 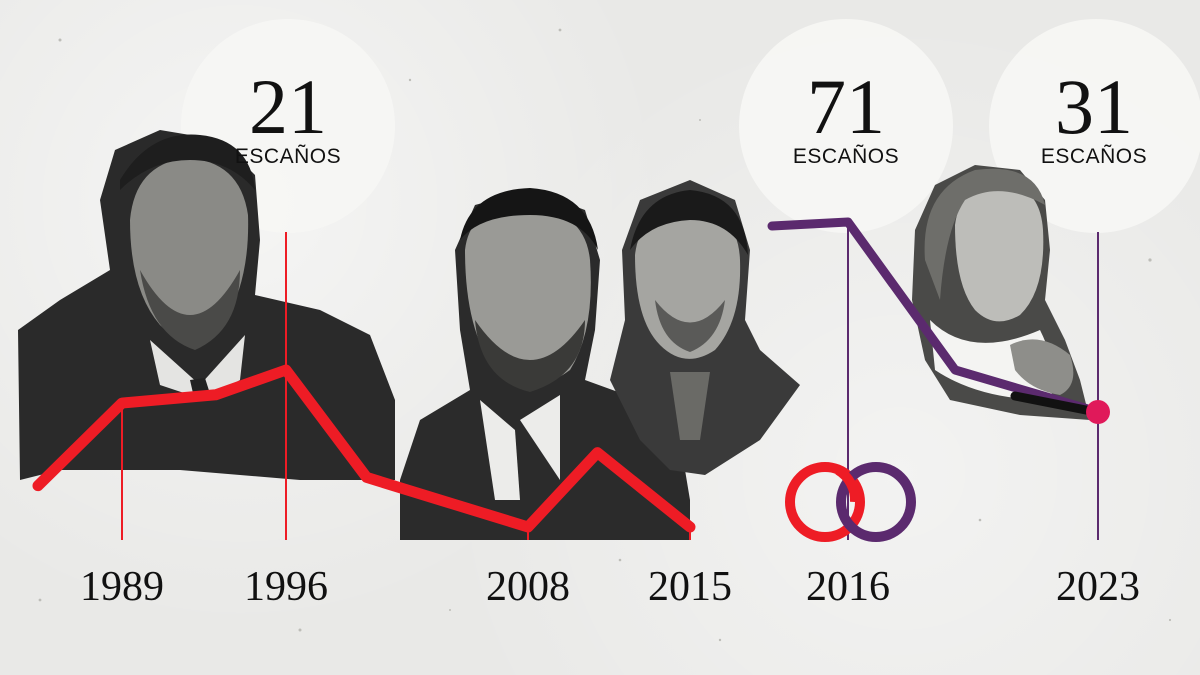 I want to click on interlocking-rings-logo-icon, so click(x=850, y=502).